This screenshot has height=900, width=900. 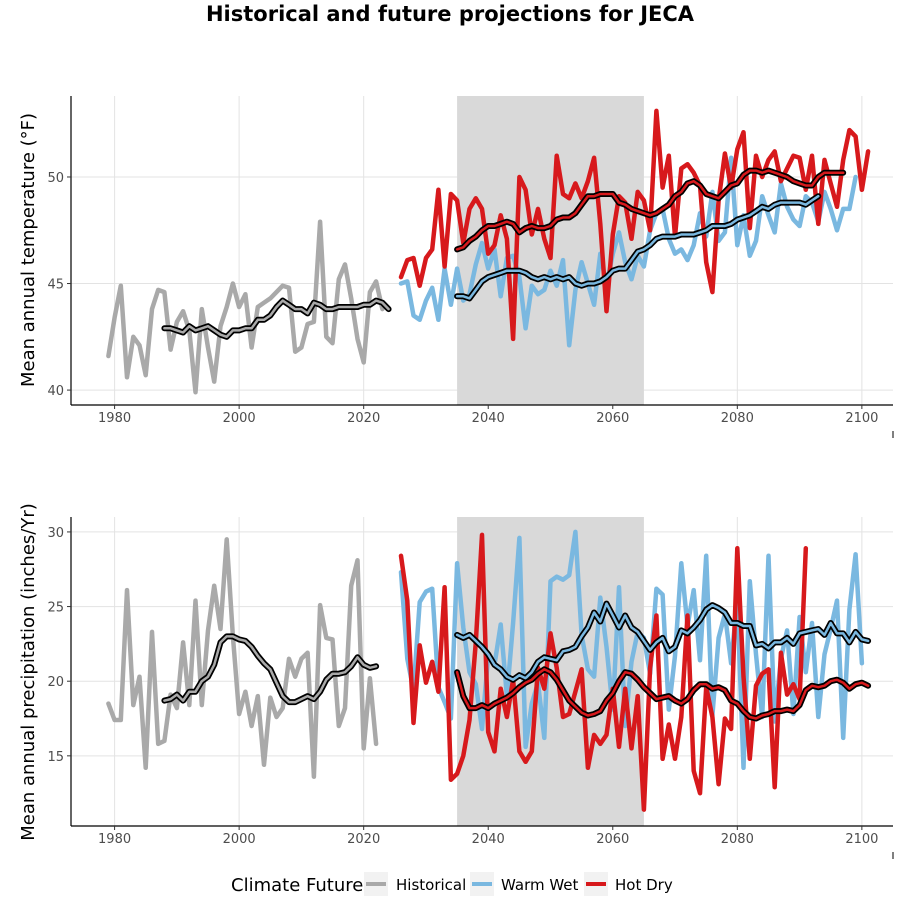 I want to click on temp-y-tick-label: 40, so click(x=55, y=391).